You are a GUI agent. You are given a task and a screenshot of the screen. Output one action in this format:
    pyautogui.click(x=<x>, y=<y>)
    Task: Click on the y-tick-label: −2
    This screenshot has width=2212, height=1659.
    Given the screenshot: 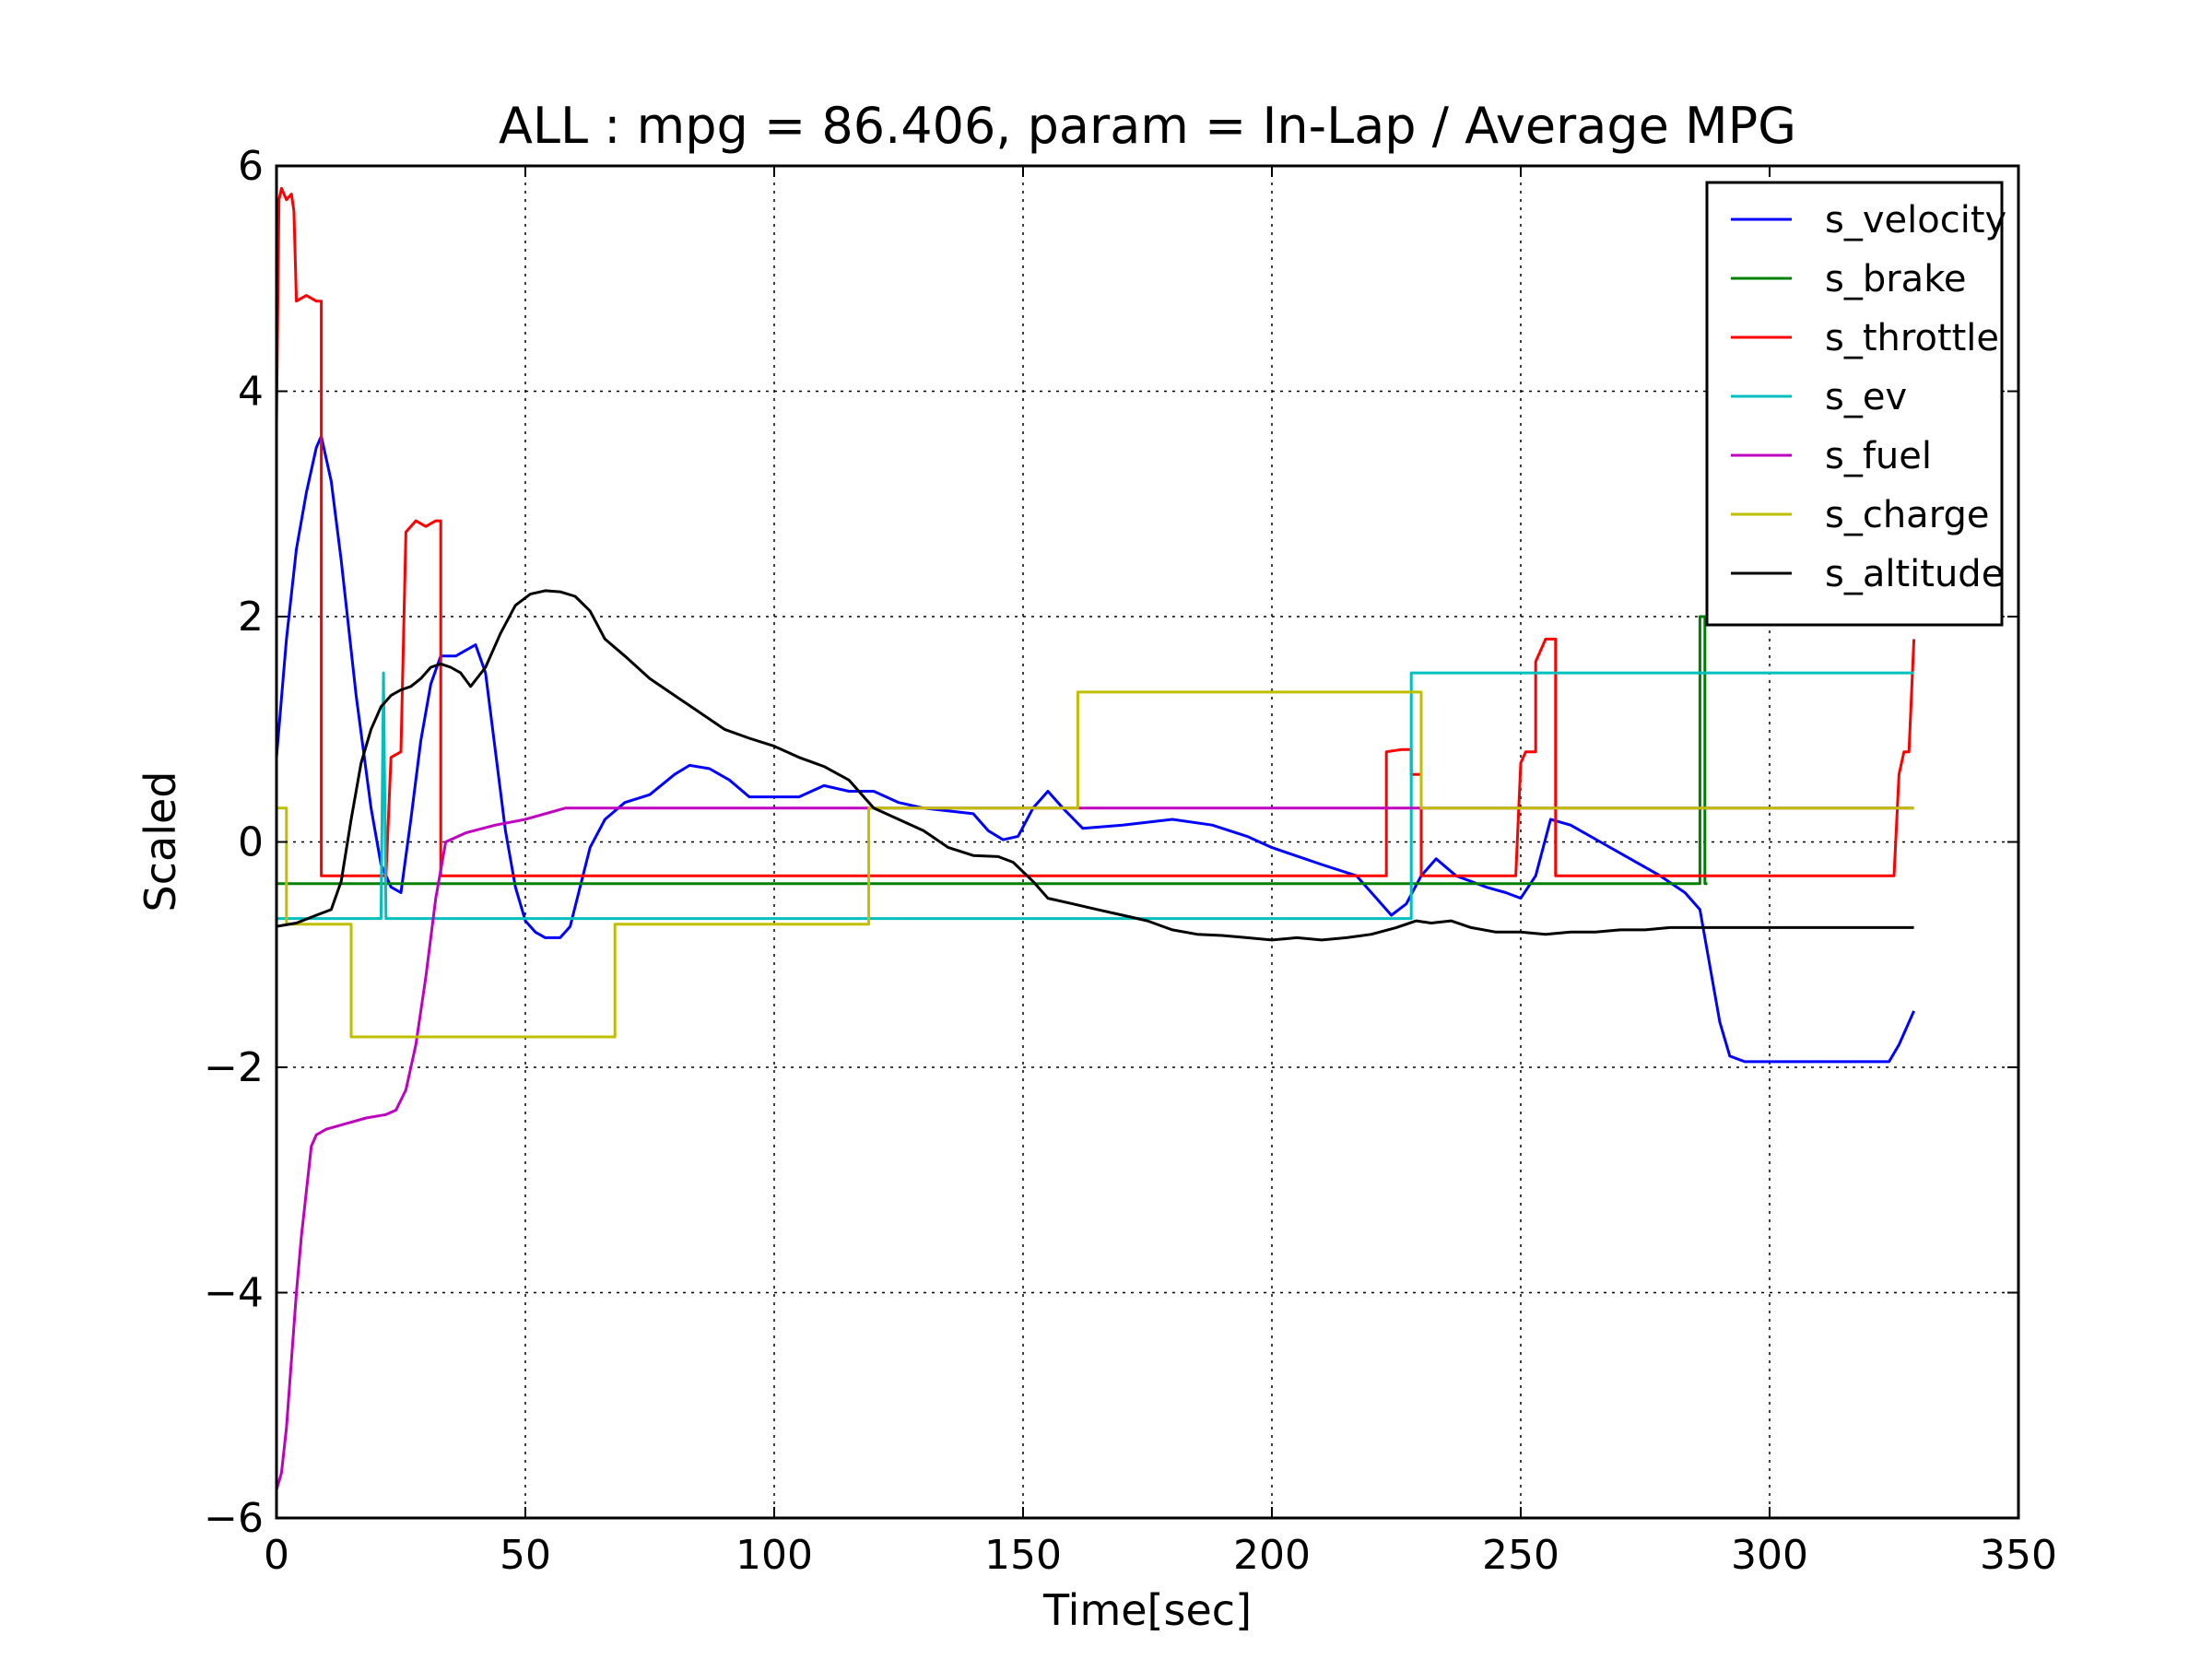 What is the action you would take?
    pyautogui.click(x=234, y=1067)
    